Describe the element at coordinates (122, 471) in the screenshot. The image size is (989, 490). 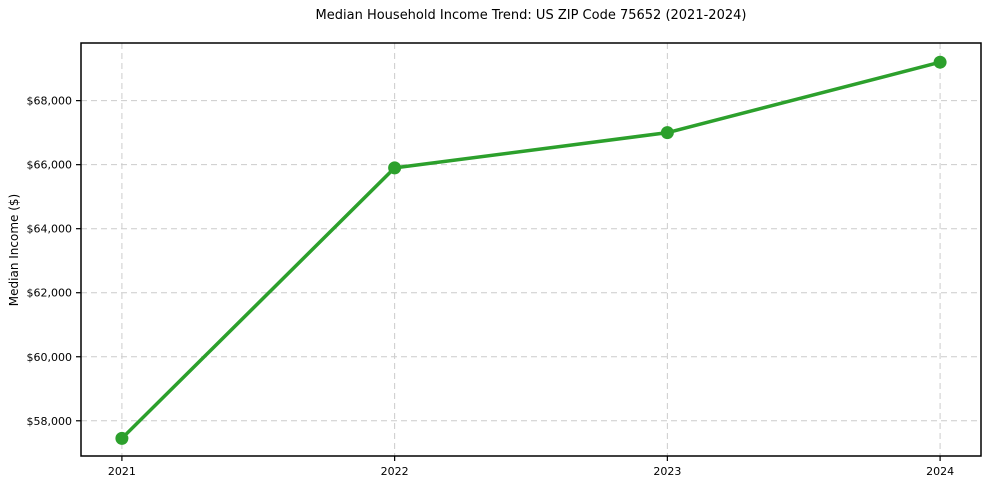
I see `x-tick-label: 2021` at that location.